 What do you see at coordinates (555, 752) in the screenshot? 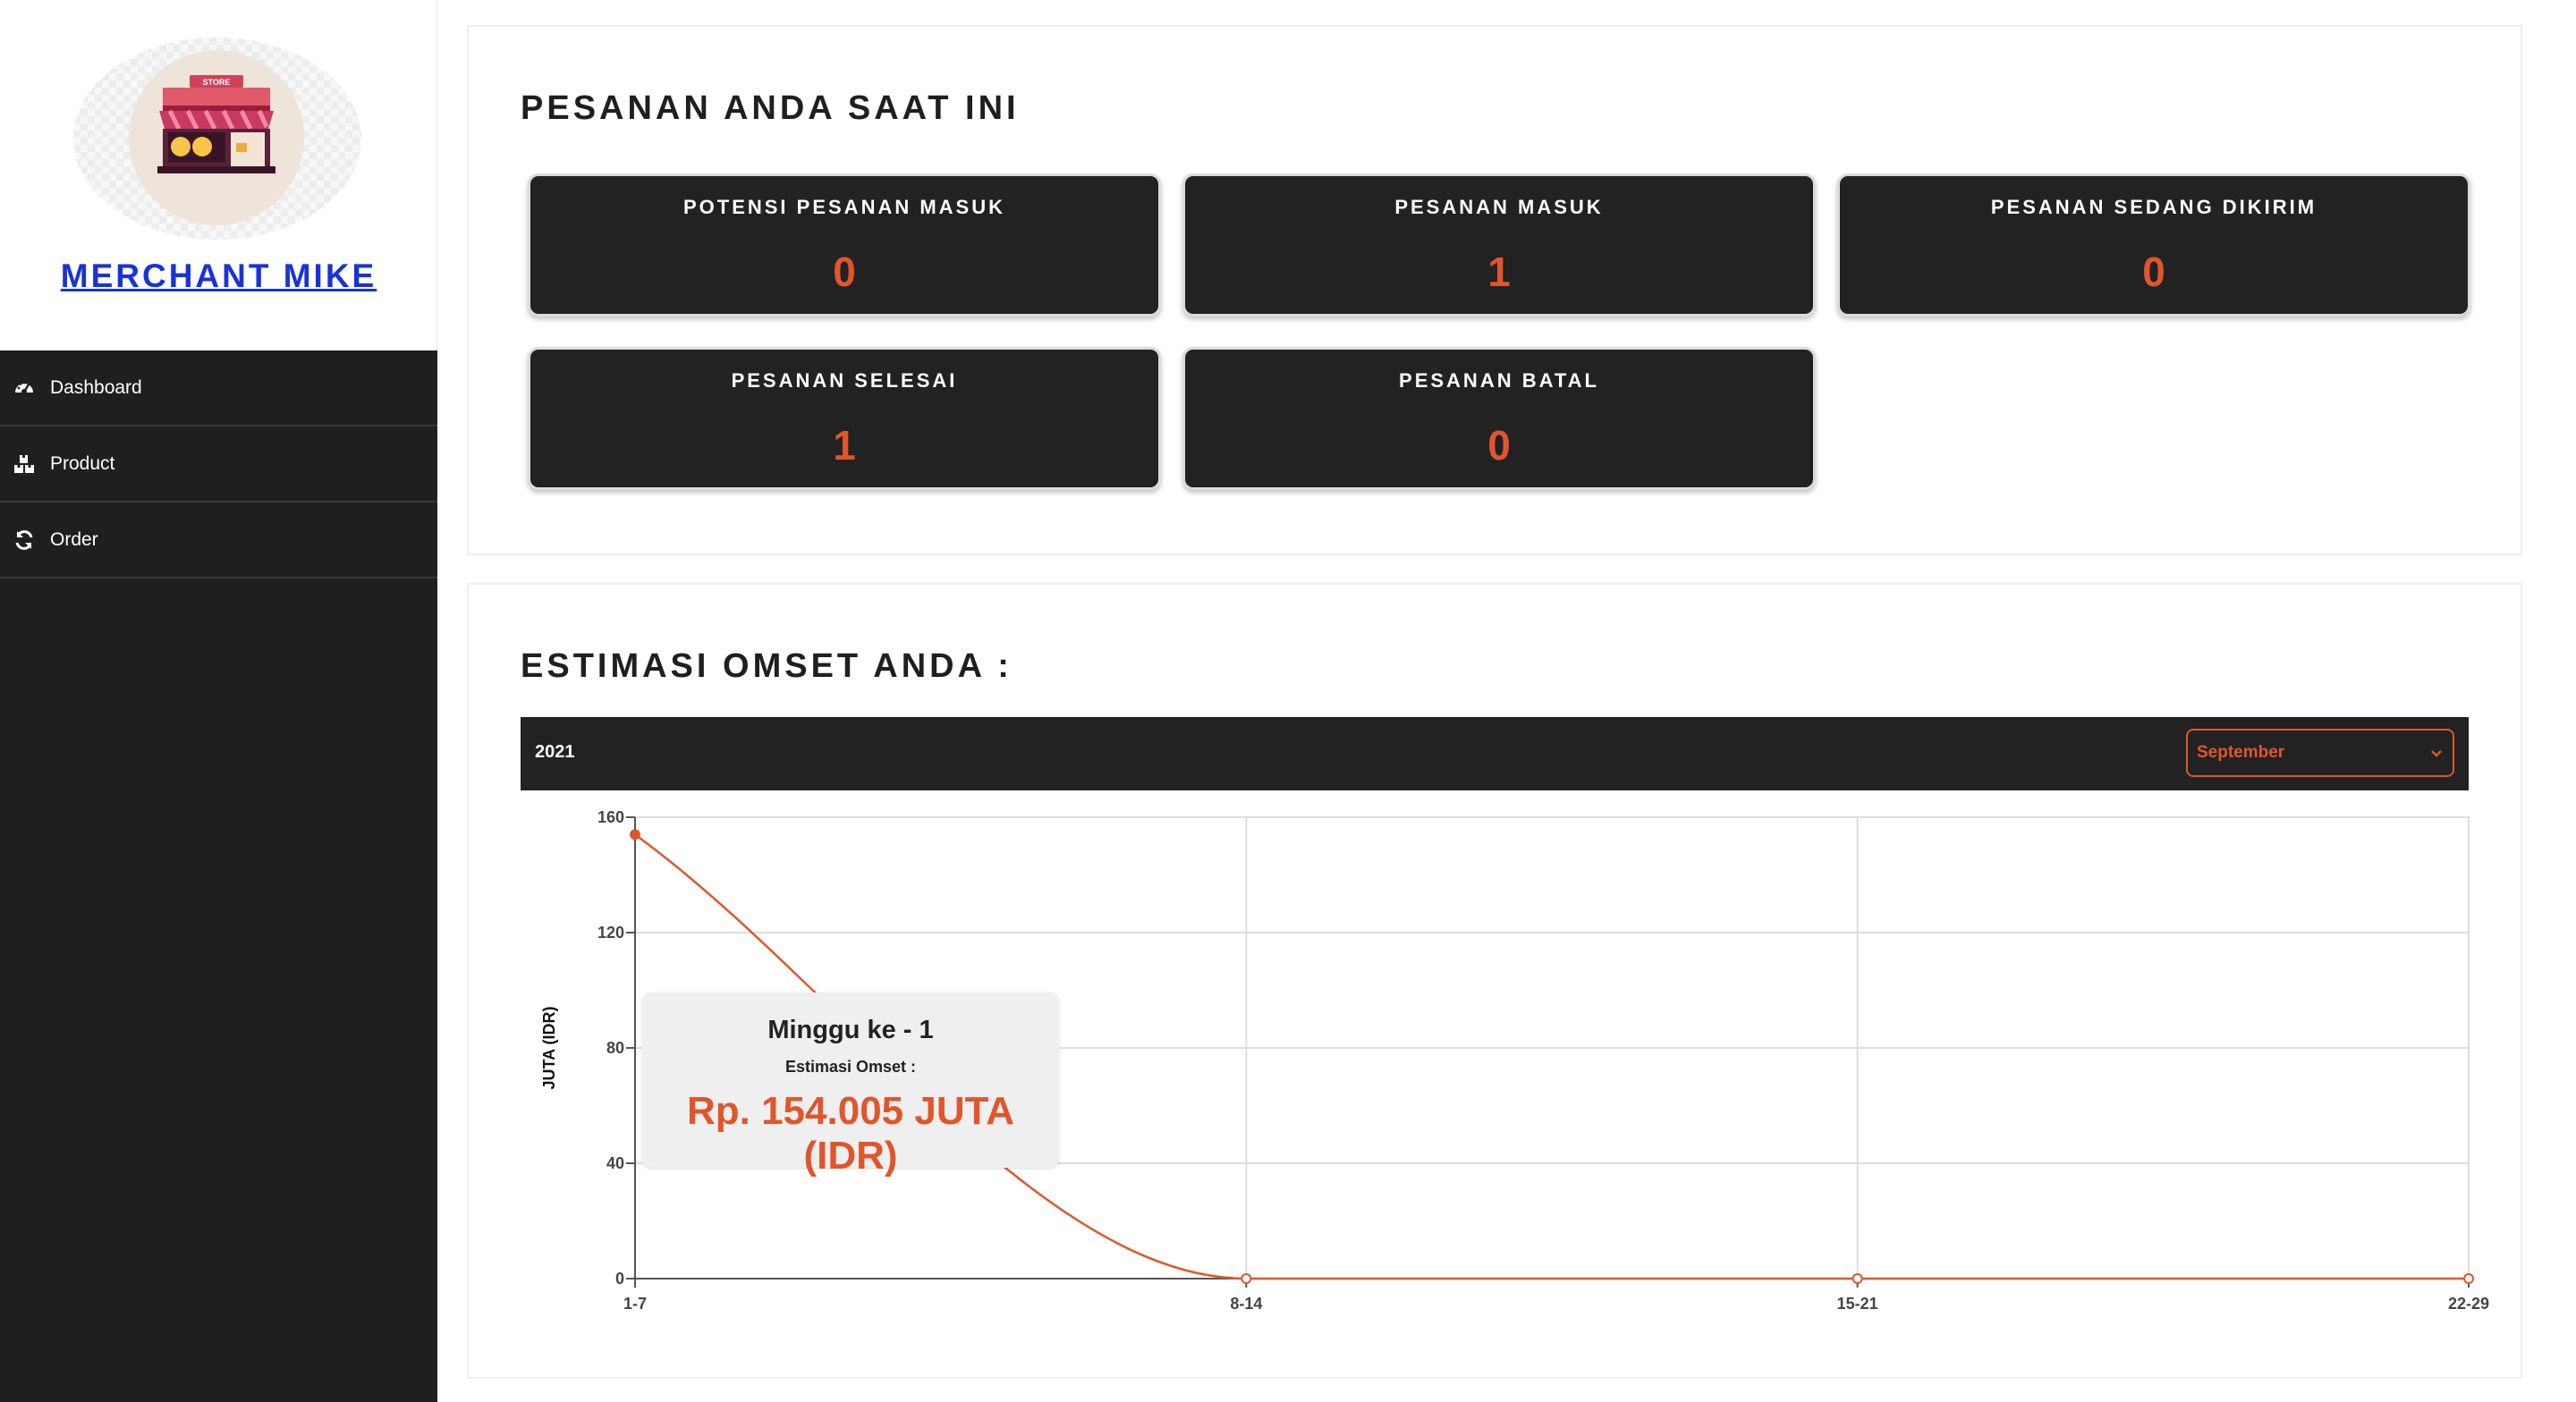
I see `year-label: 2021` at bounding box center [555, 752].